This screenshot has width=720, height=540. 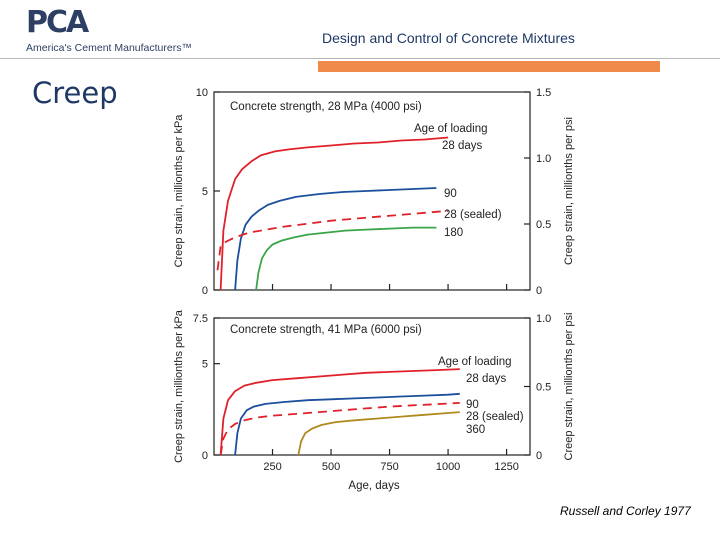 I want to click on upper-chart-y-axis-label-right: Creep strain, millionths per psi, so click(x=569, y=191).